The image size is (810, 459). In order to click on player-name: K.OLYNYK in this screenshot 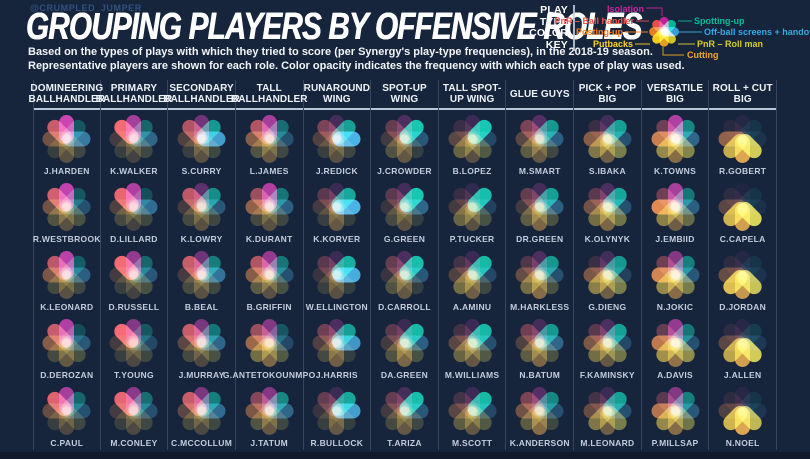, I will do `click(607, 239)`.